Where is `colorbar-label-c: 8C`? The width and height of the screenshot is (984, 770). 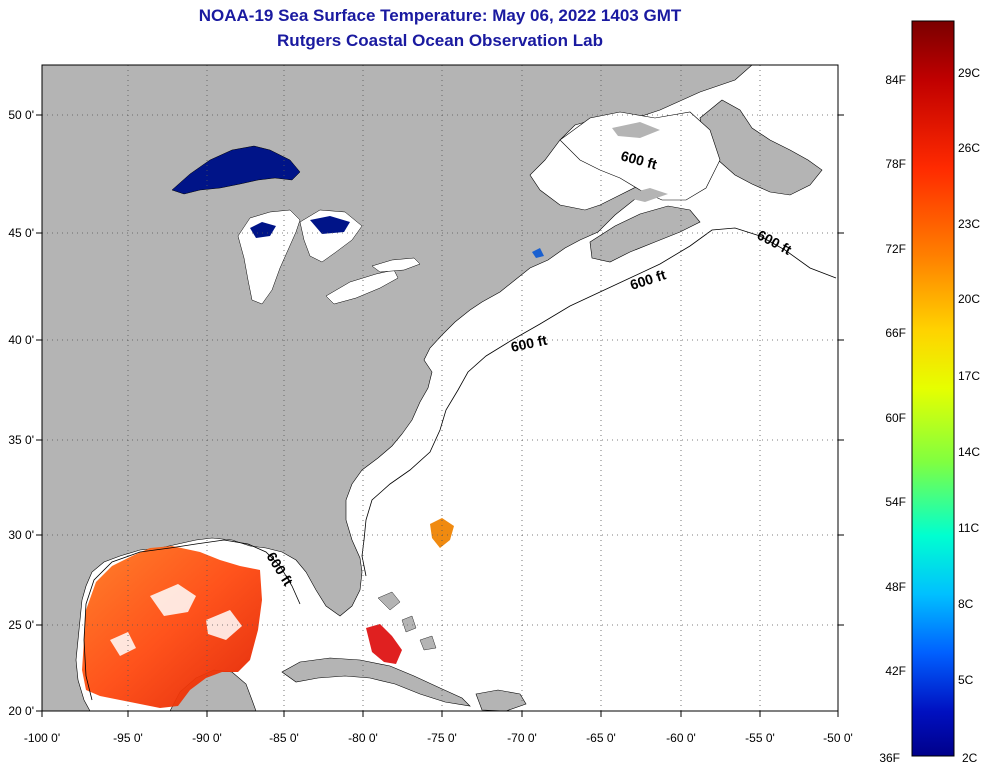
colorbar-label-c: 8C is located at coordinates (966, 604).